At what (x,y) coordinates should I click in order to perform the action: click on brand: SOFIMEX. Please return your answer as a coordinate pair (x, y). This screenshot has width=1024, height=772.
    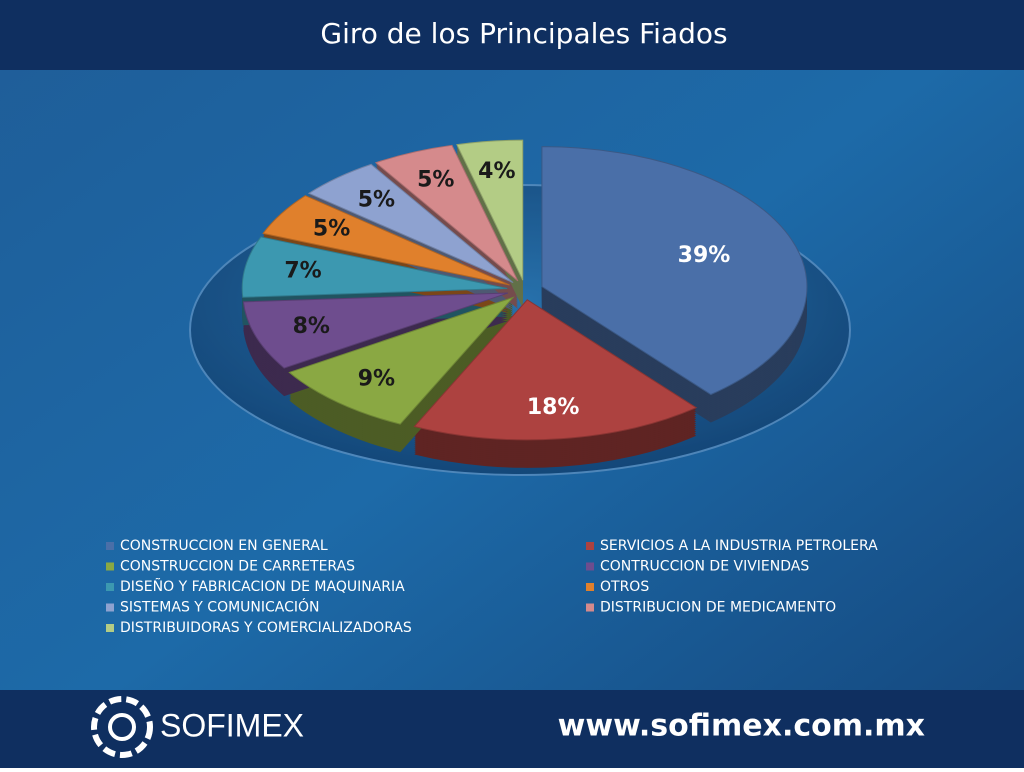
    Looking at the image, I should click on (232, 725).